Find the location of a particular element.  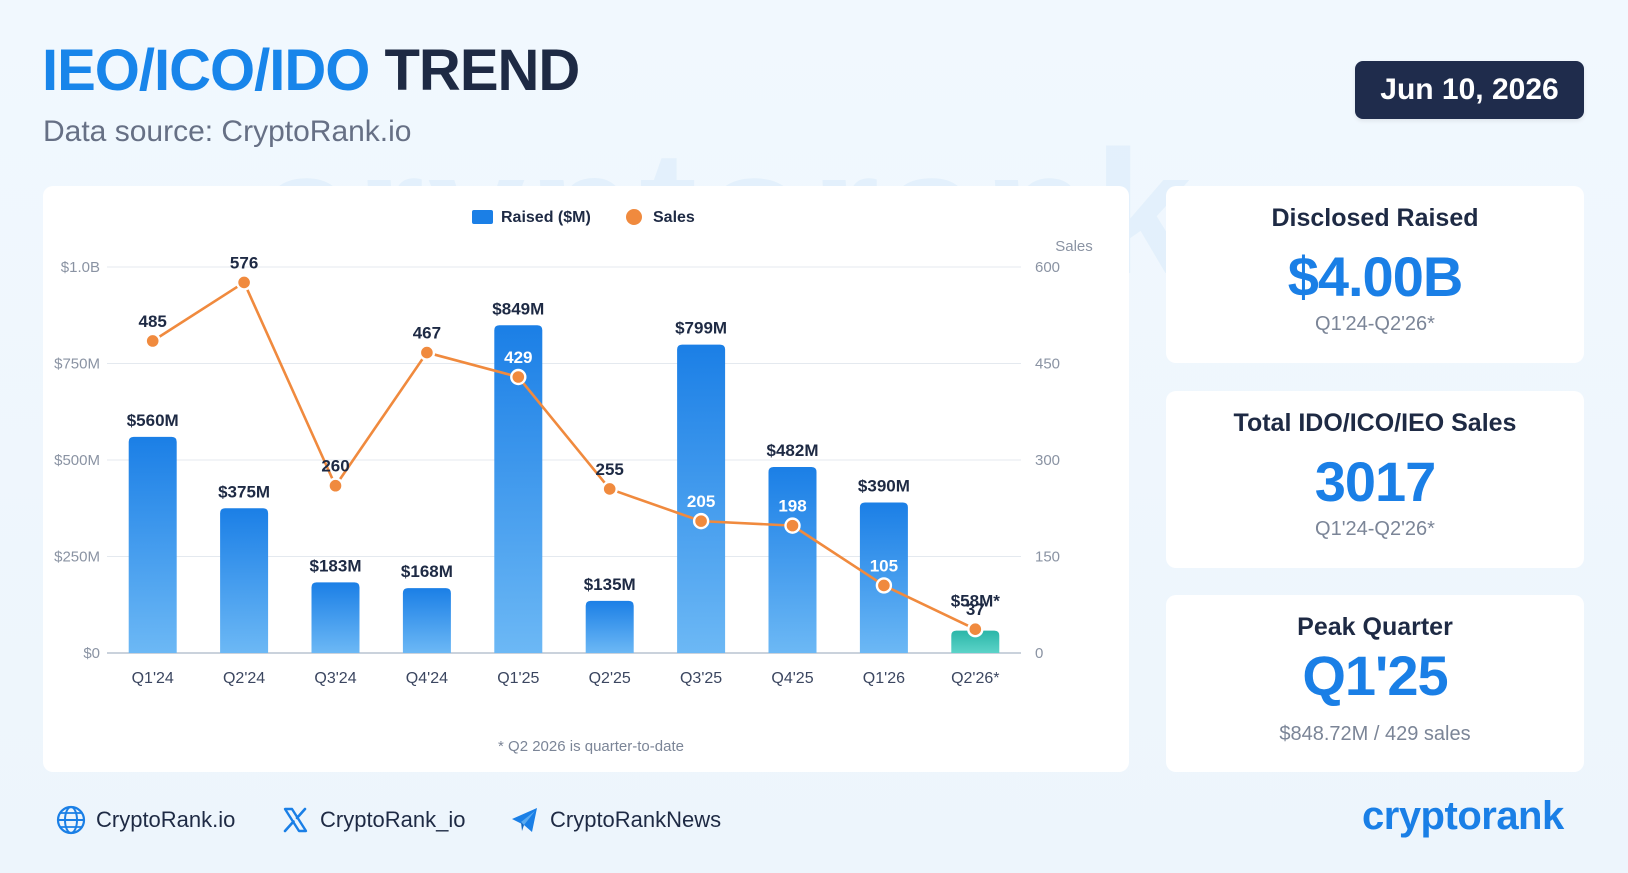

bar-value-label: $849M is located at coordinates (518, 308).